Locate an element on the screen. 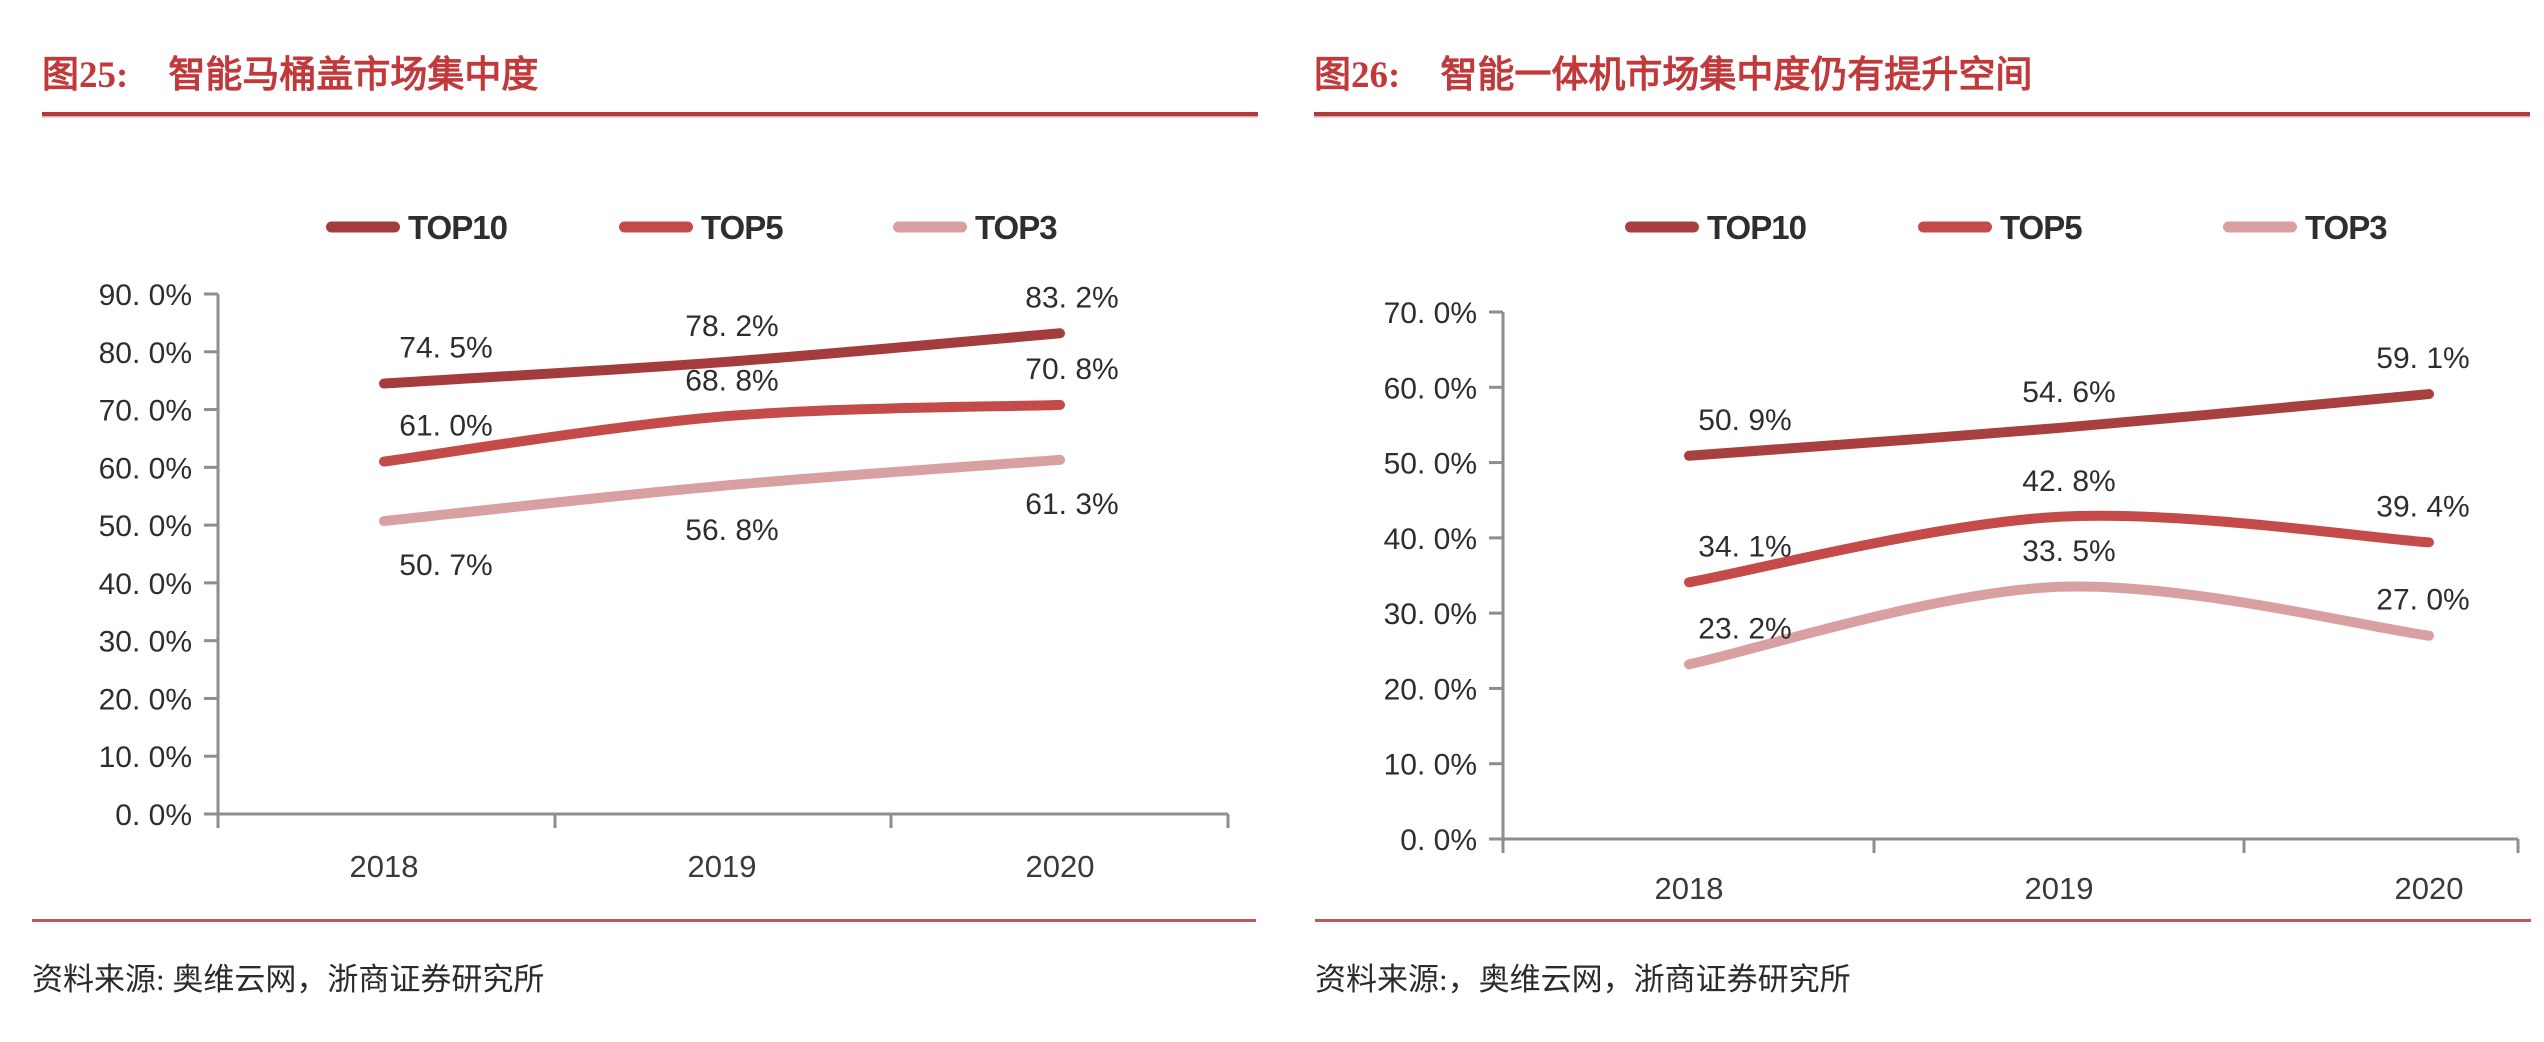  data-label-top5: 70. 8% is located at coordinates (1071, 369).